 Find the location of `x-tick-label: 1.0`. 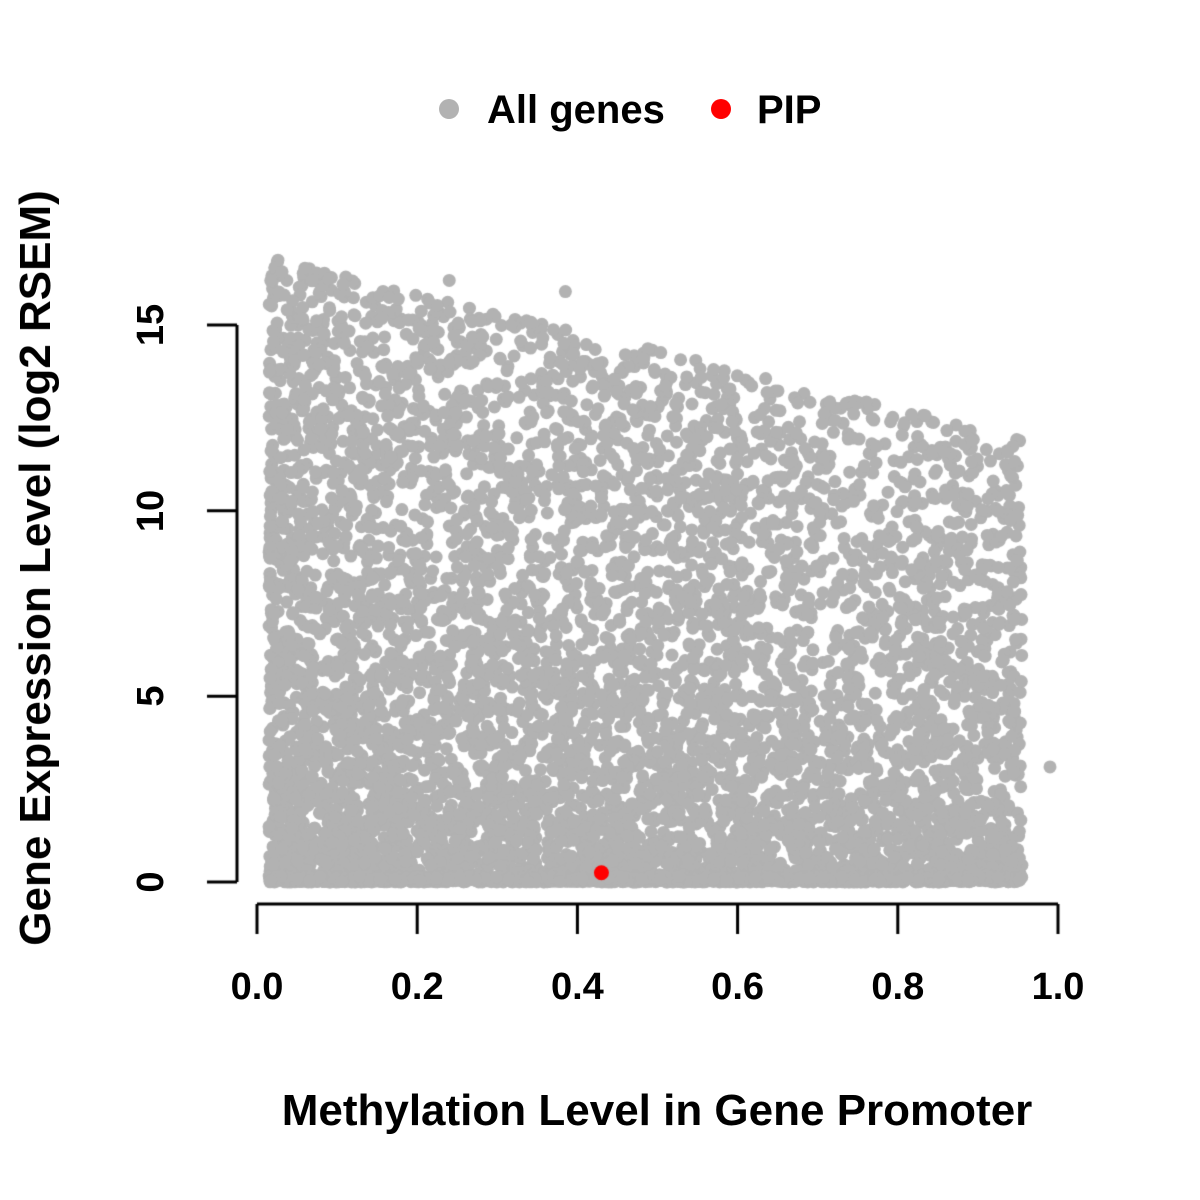

x-tick-label: 1.0 is located at coordinates (1058, 987).